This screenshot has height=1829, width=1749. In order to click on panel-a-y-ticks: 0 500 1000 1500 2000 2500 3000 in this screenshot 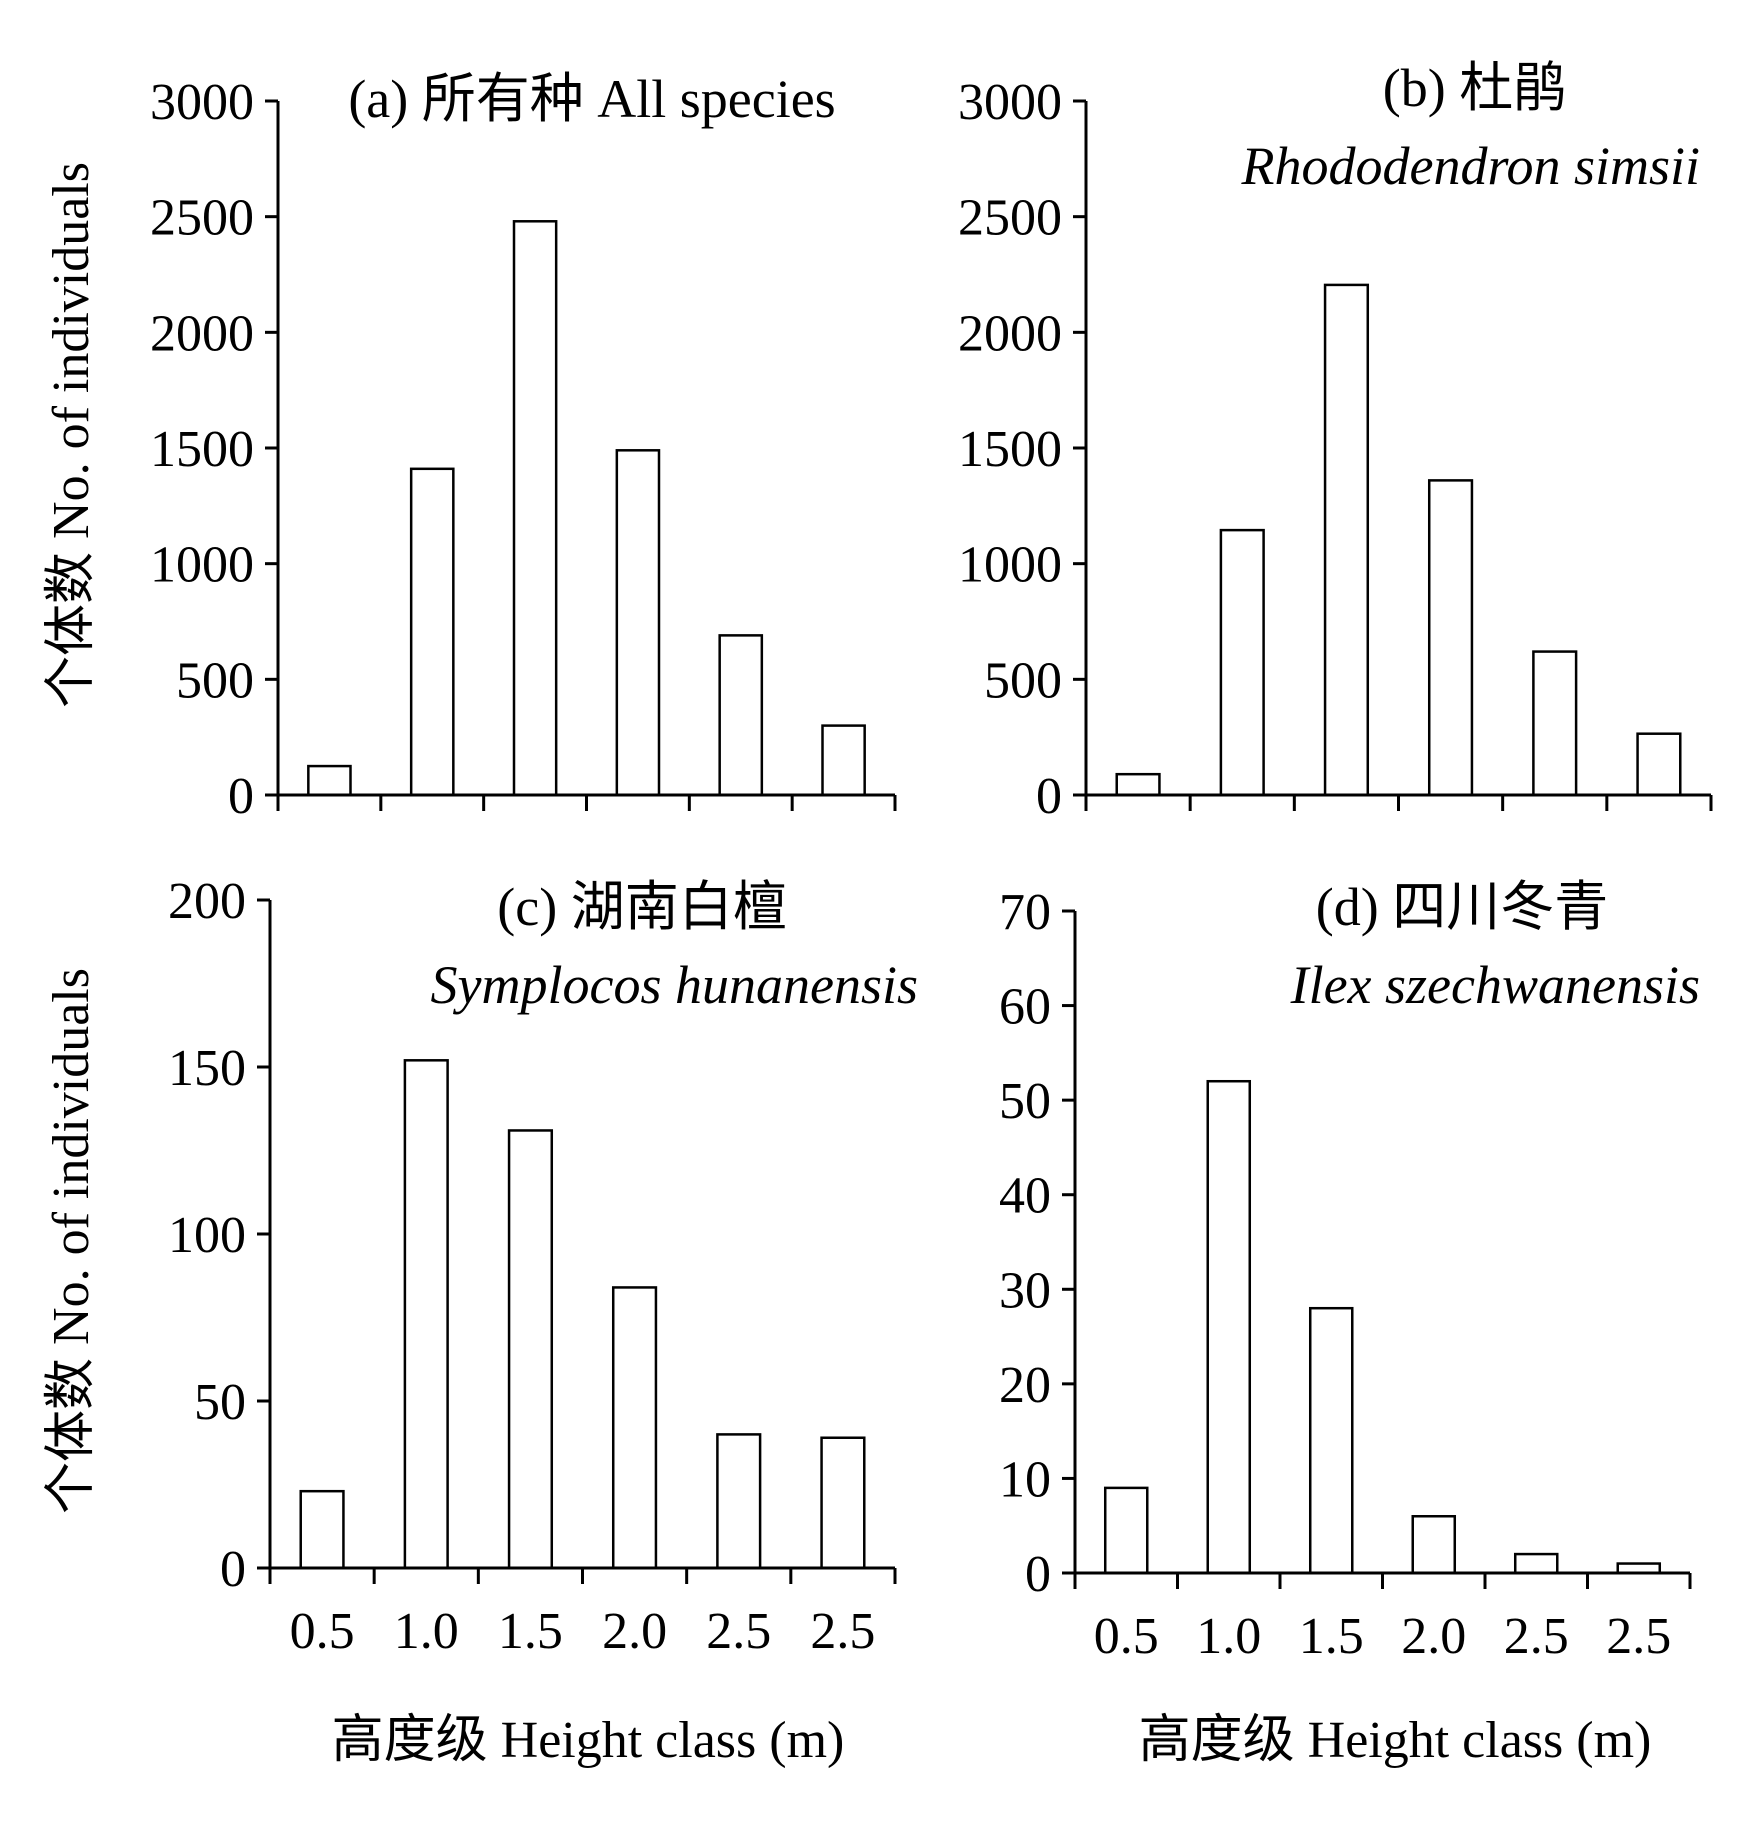, I will do `click(214, 449)`.